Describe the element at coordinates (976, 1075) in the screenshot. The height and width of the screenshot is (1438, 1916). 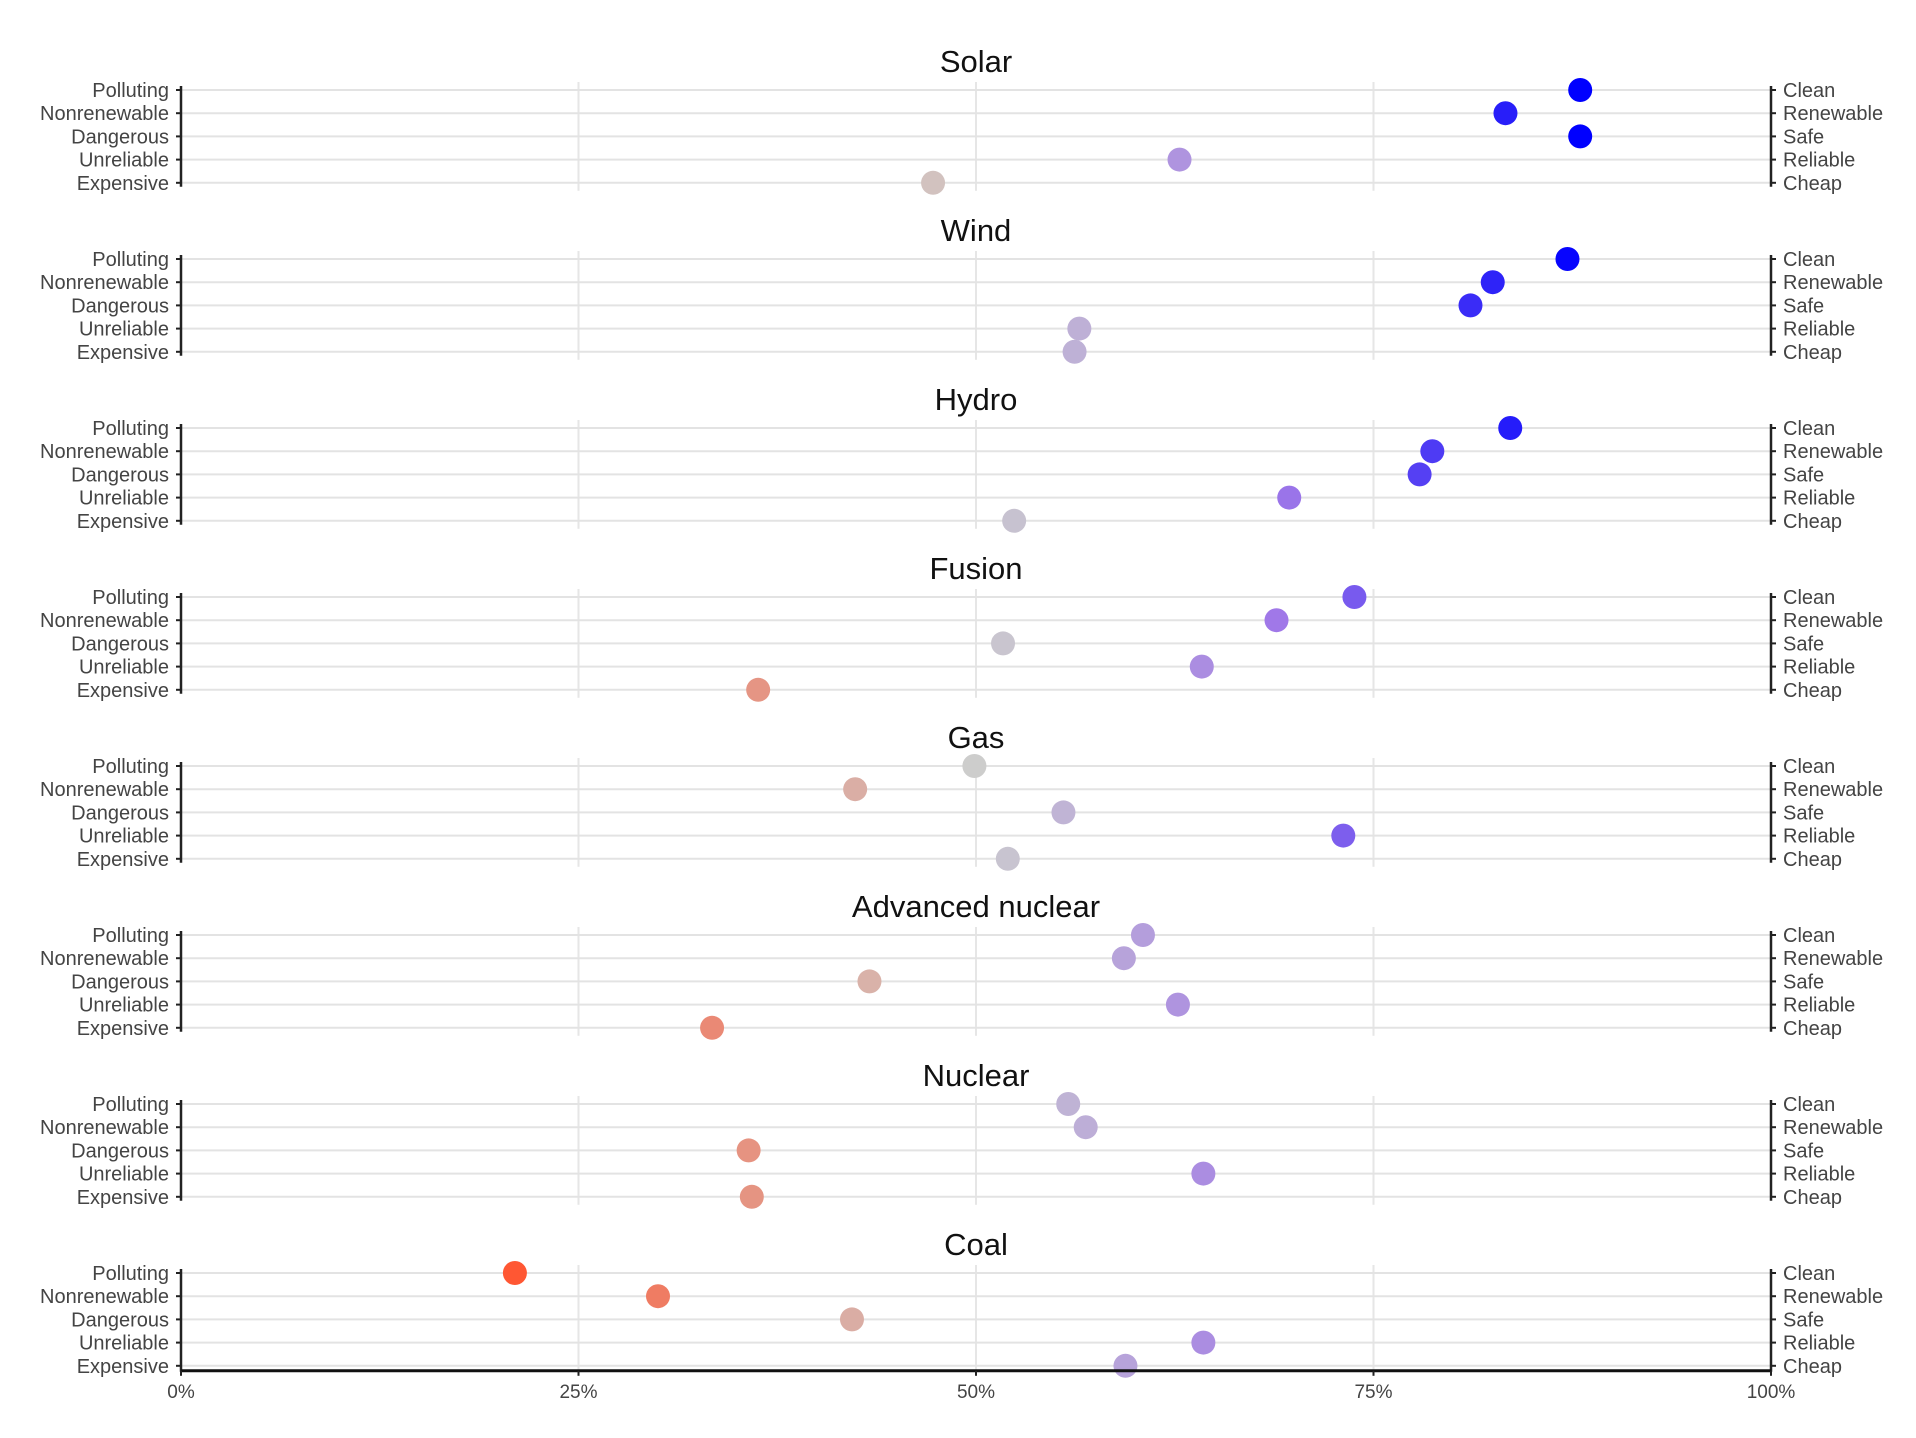
I see `panel-title: Nuclear` at that location.